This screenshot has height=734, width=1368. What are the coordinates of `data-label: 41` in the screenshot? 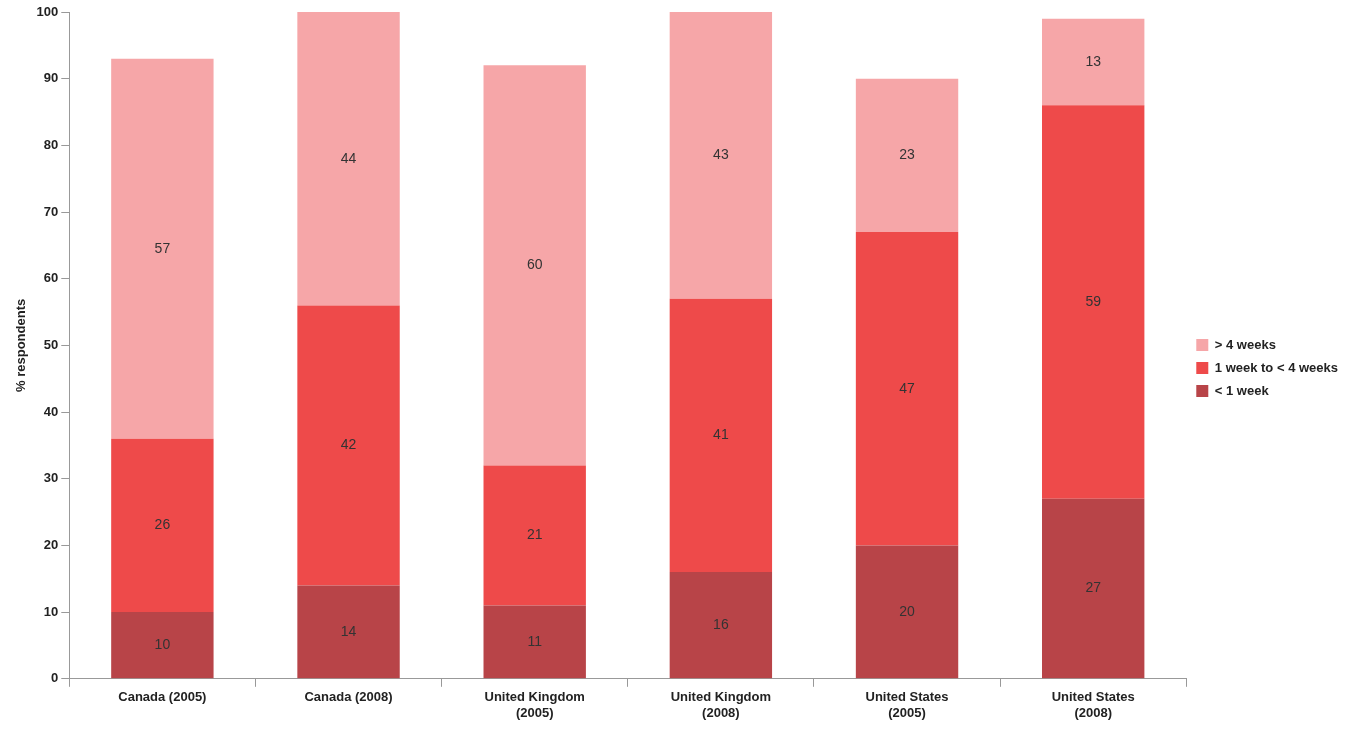 It's located at (721, 434).